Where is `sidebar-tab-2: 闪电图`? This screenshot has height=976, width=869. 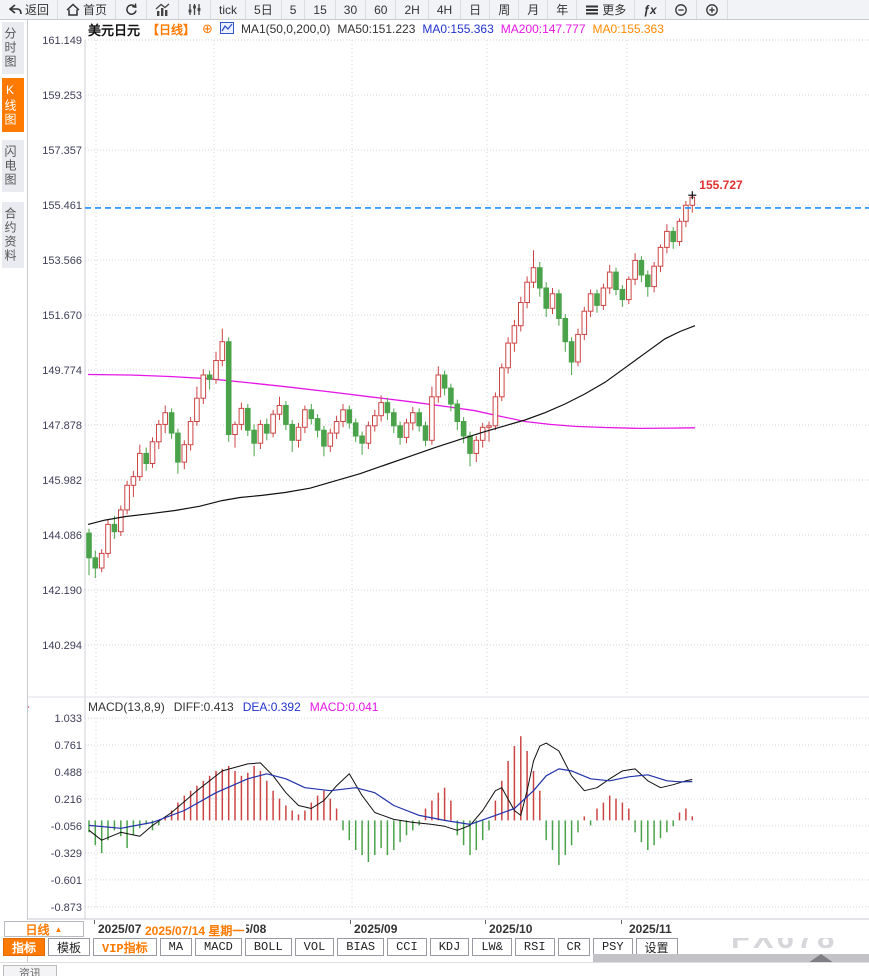
sidebar-tab-2: 闪电图 is located at coordinates (13, 166).